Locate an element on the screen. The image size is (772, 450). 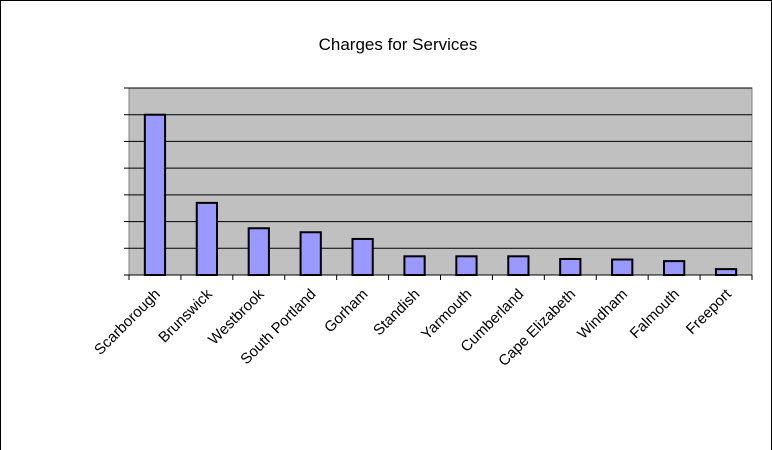
bar-brunswick is located at coordinates (206, 238).